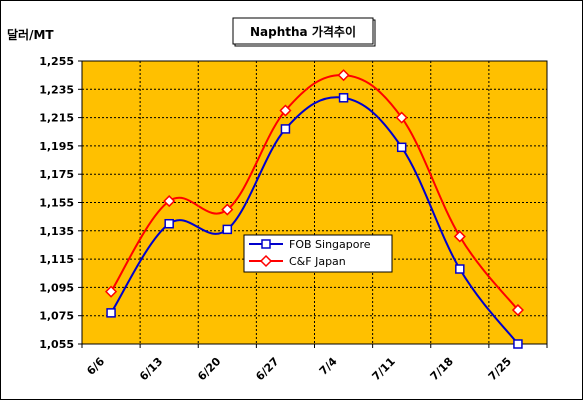 This screenshot has height=401, width=583. What do you see at coordinates (56, 344) in the screenshot?
I see `y-tick-label: 1,055` at bounding box center [56, 344].